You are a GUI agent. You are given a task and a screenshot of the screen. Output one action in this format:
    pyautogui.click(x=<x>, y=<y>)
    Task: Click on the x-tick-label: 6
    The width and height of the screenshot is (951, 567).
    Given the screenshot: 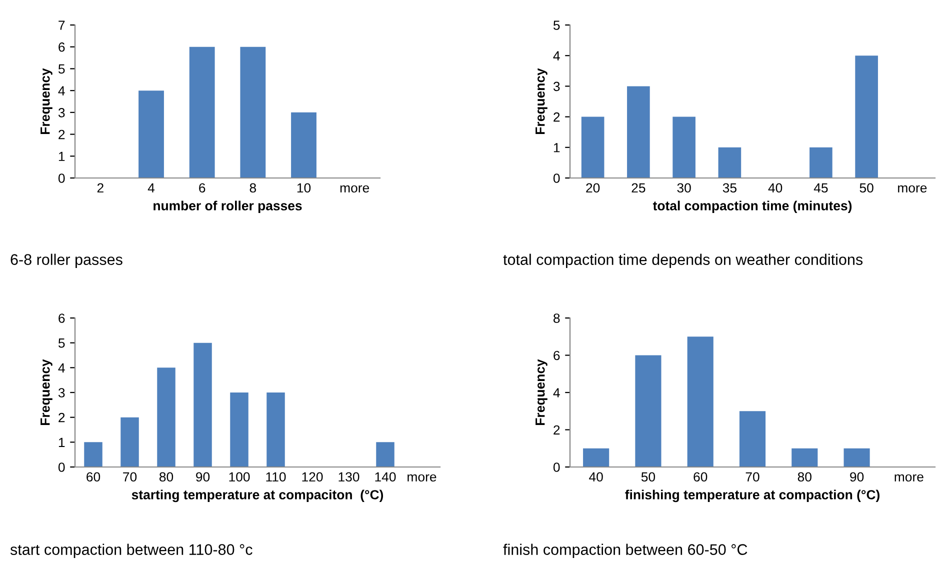 What is the action you would take?
    pyautogui.click(x=202, y=188)
    